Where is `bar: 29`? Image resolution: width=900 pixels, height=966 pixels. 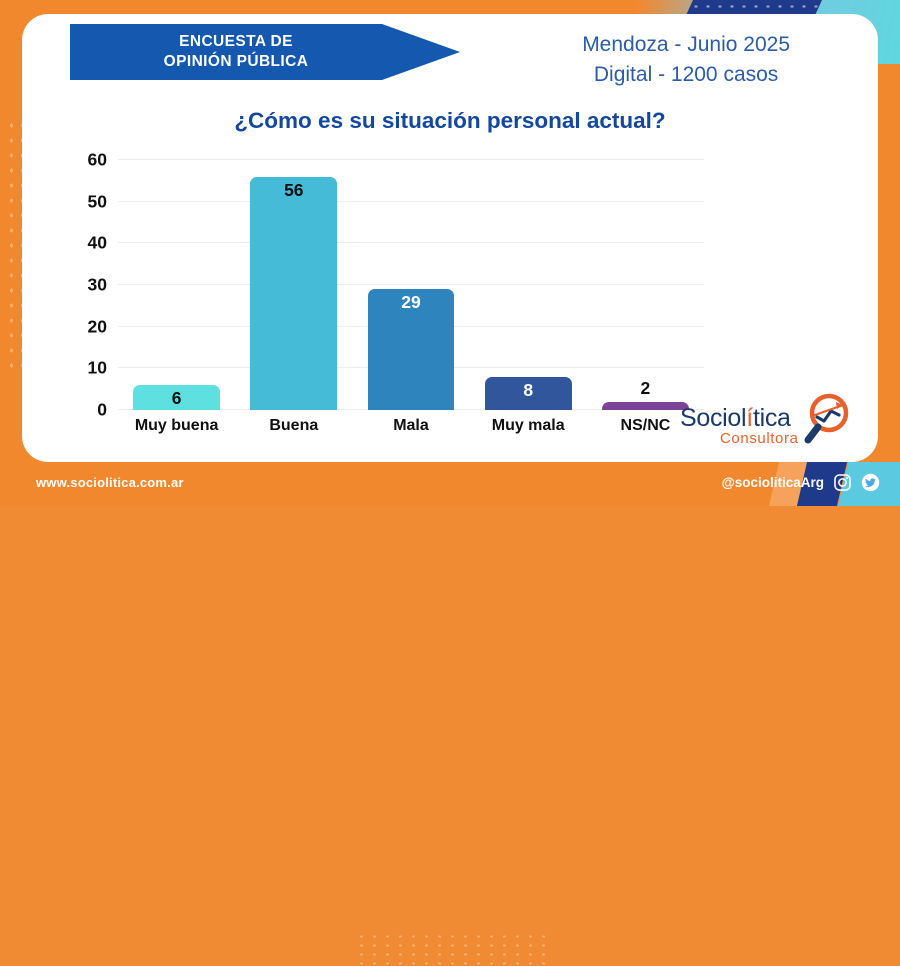 bar: 29 is located at coordinates (411, 349).